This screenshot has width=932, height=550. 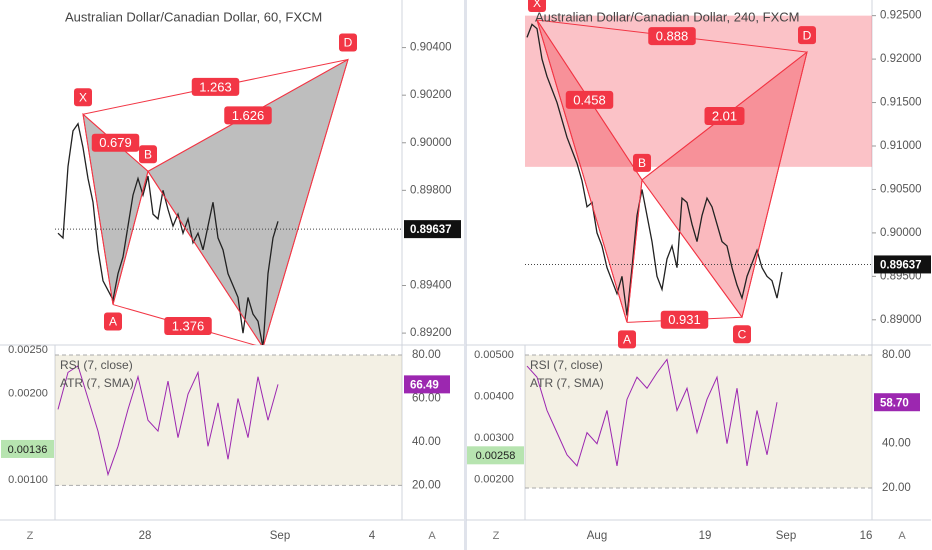 I want to click on ratio-label: 1.376, so click(x=188, y=325).